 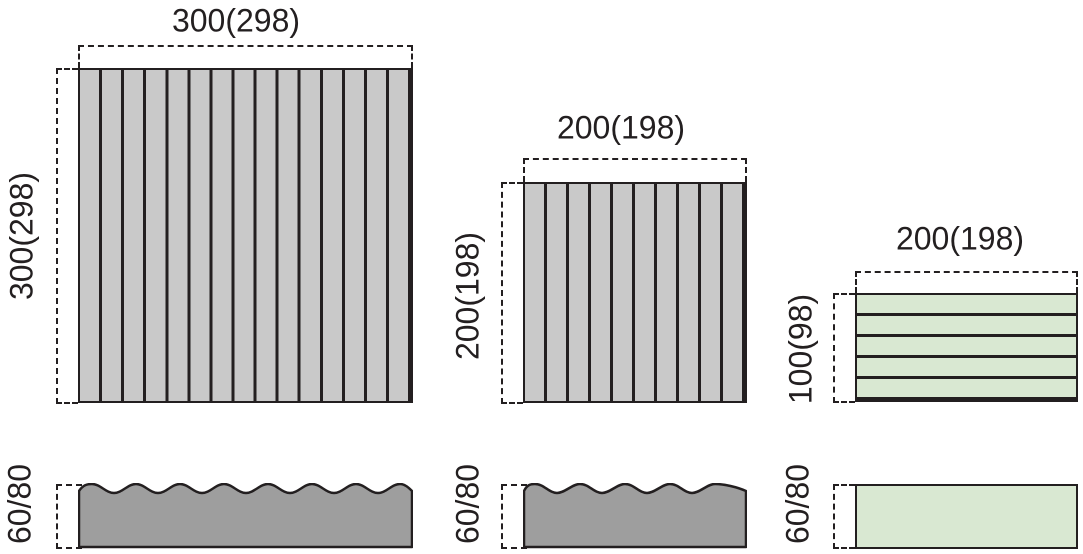 What do you see at coordinates (621, 127) in the screenshot?
I see `panel2-width-label: 200(198)` at bounding box center [621, 127].